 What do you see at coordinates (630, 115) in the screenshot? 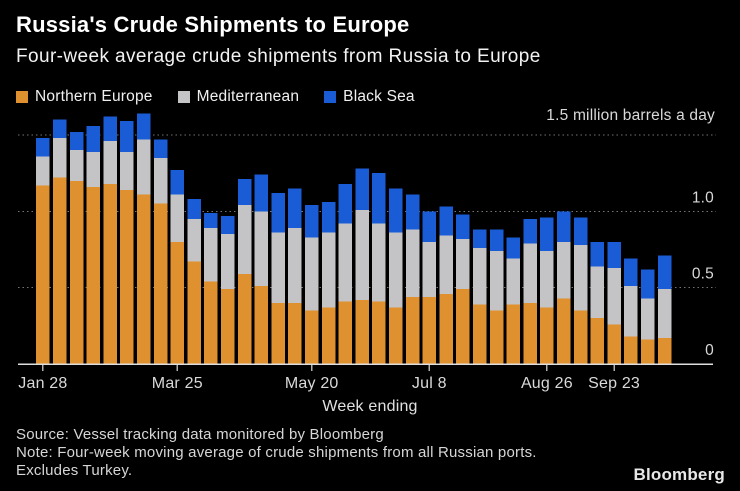
I see `y-axis-unit-label: 1.5 million barrels a day` at bounding box center [630, 115].